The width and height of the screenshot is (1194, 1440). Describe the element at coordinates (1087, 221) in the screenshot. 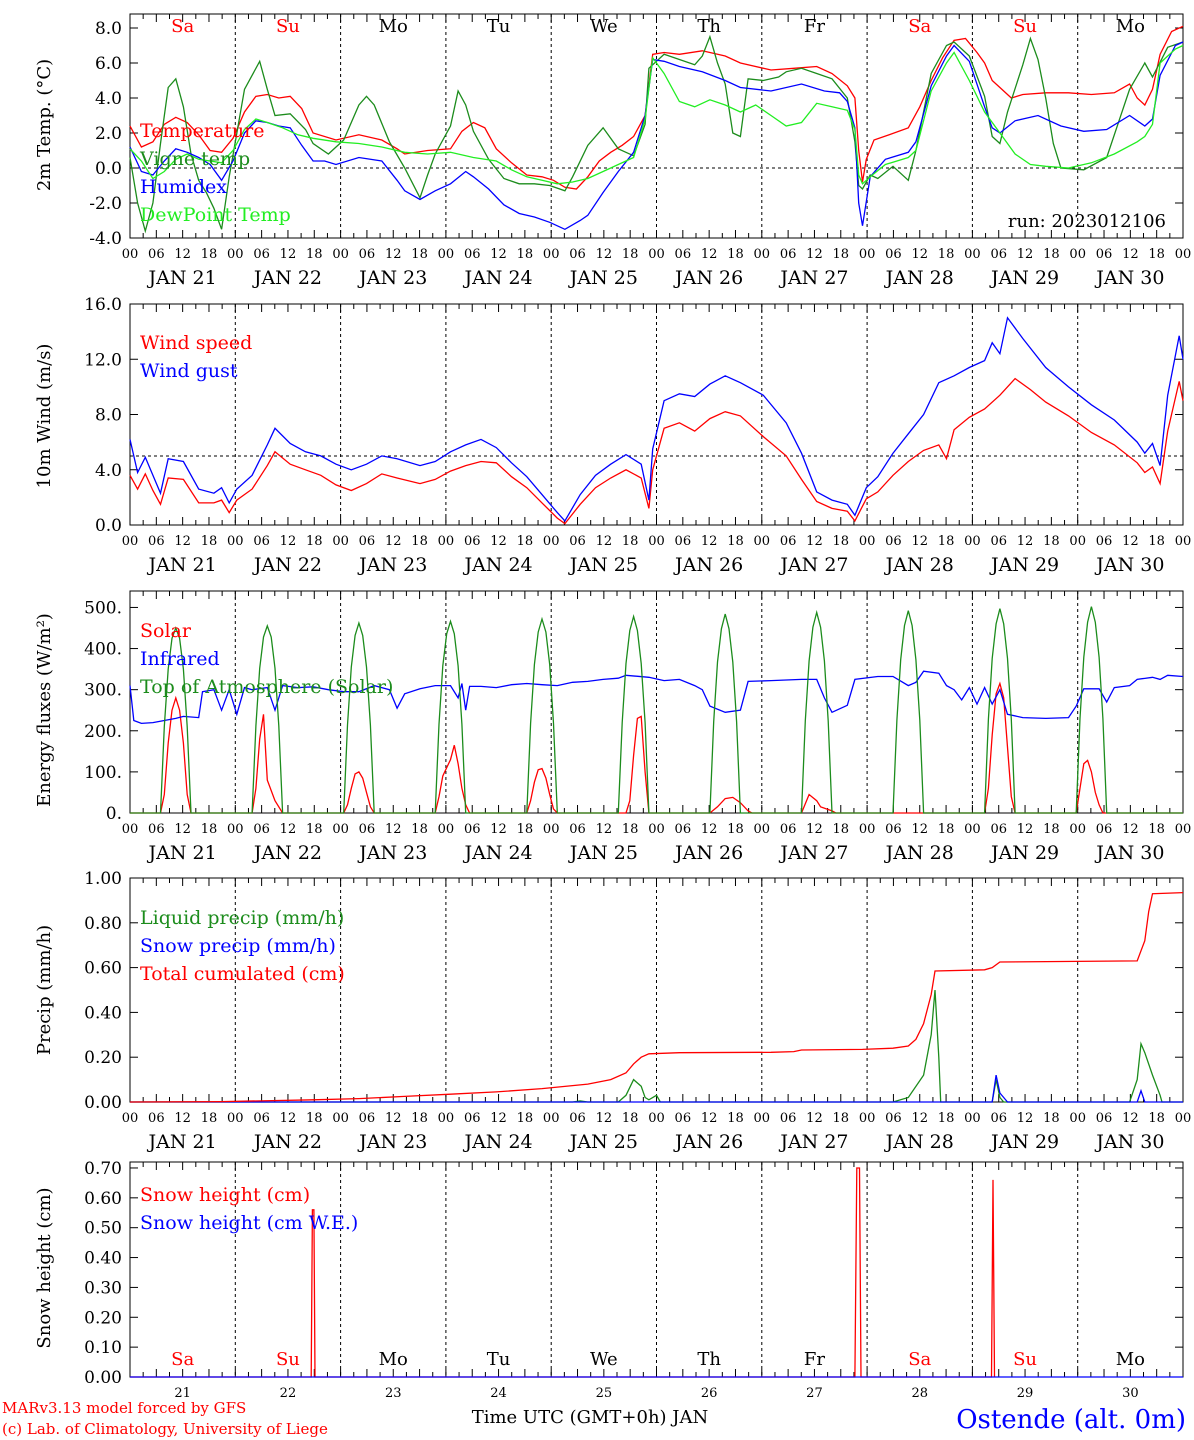

I see `run-annotation: run: 2023012106` at that location.